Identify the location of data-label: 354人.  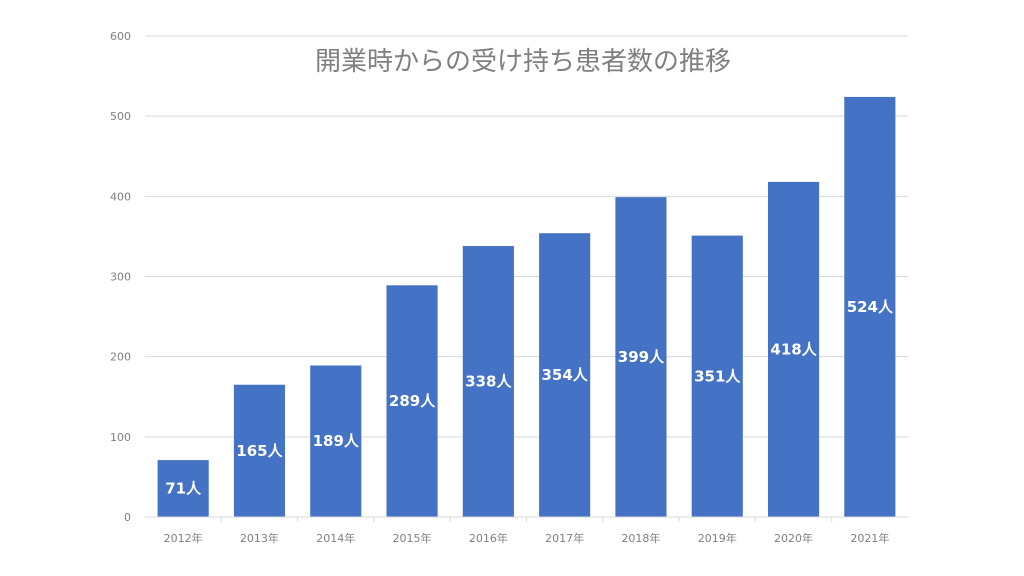
(564, 375).